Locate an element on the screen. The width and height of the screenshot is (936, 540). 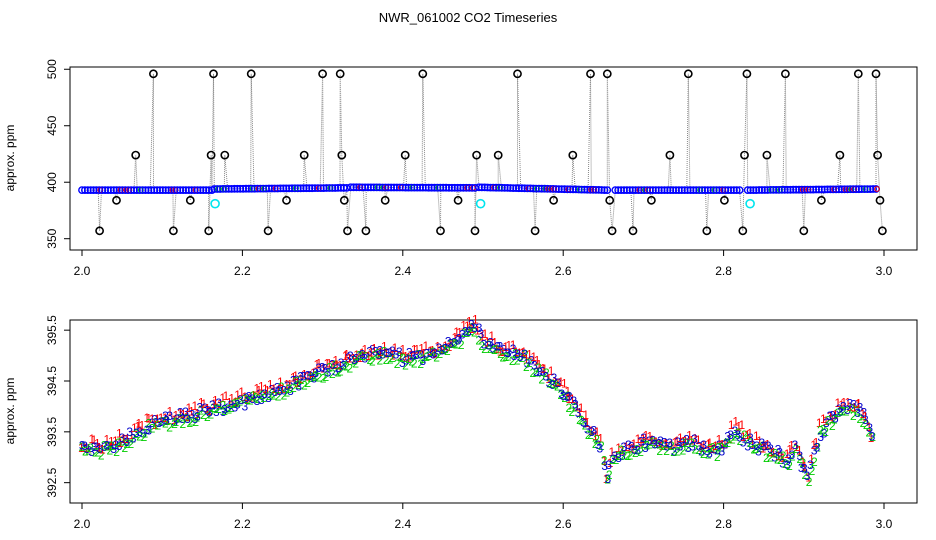
bottom-x-tick-label: 2.4 is located at coordinates (402, 524).